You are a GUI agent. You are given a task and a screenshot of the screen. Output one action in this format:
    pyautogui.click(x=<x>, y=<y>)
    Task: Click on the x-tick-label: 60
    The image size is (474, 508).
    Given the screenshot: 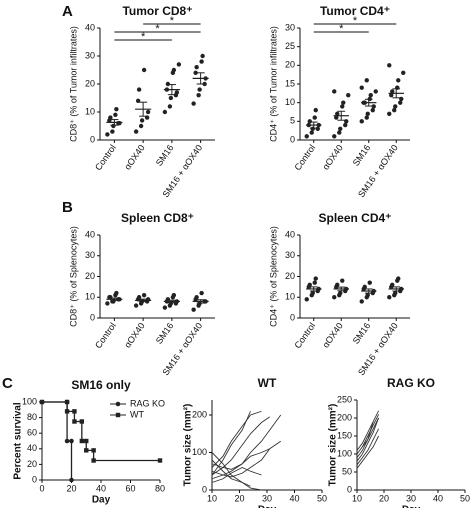 What is the action you would take?
    pyautogui.click(x=130, y=488)
    